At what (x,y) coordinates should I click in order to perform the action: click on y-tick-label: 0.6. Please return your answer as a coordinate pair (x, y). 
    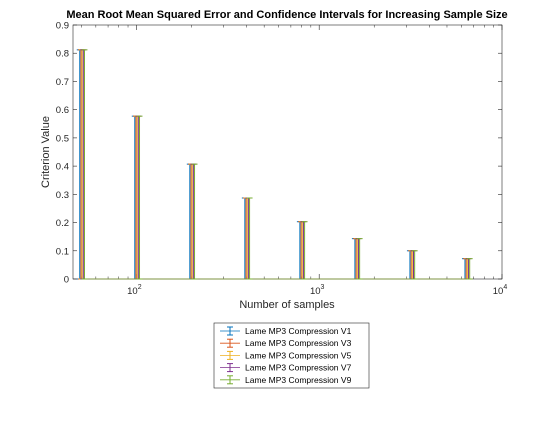
    Looking at the image, I should click on (62, 110).